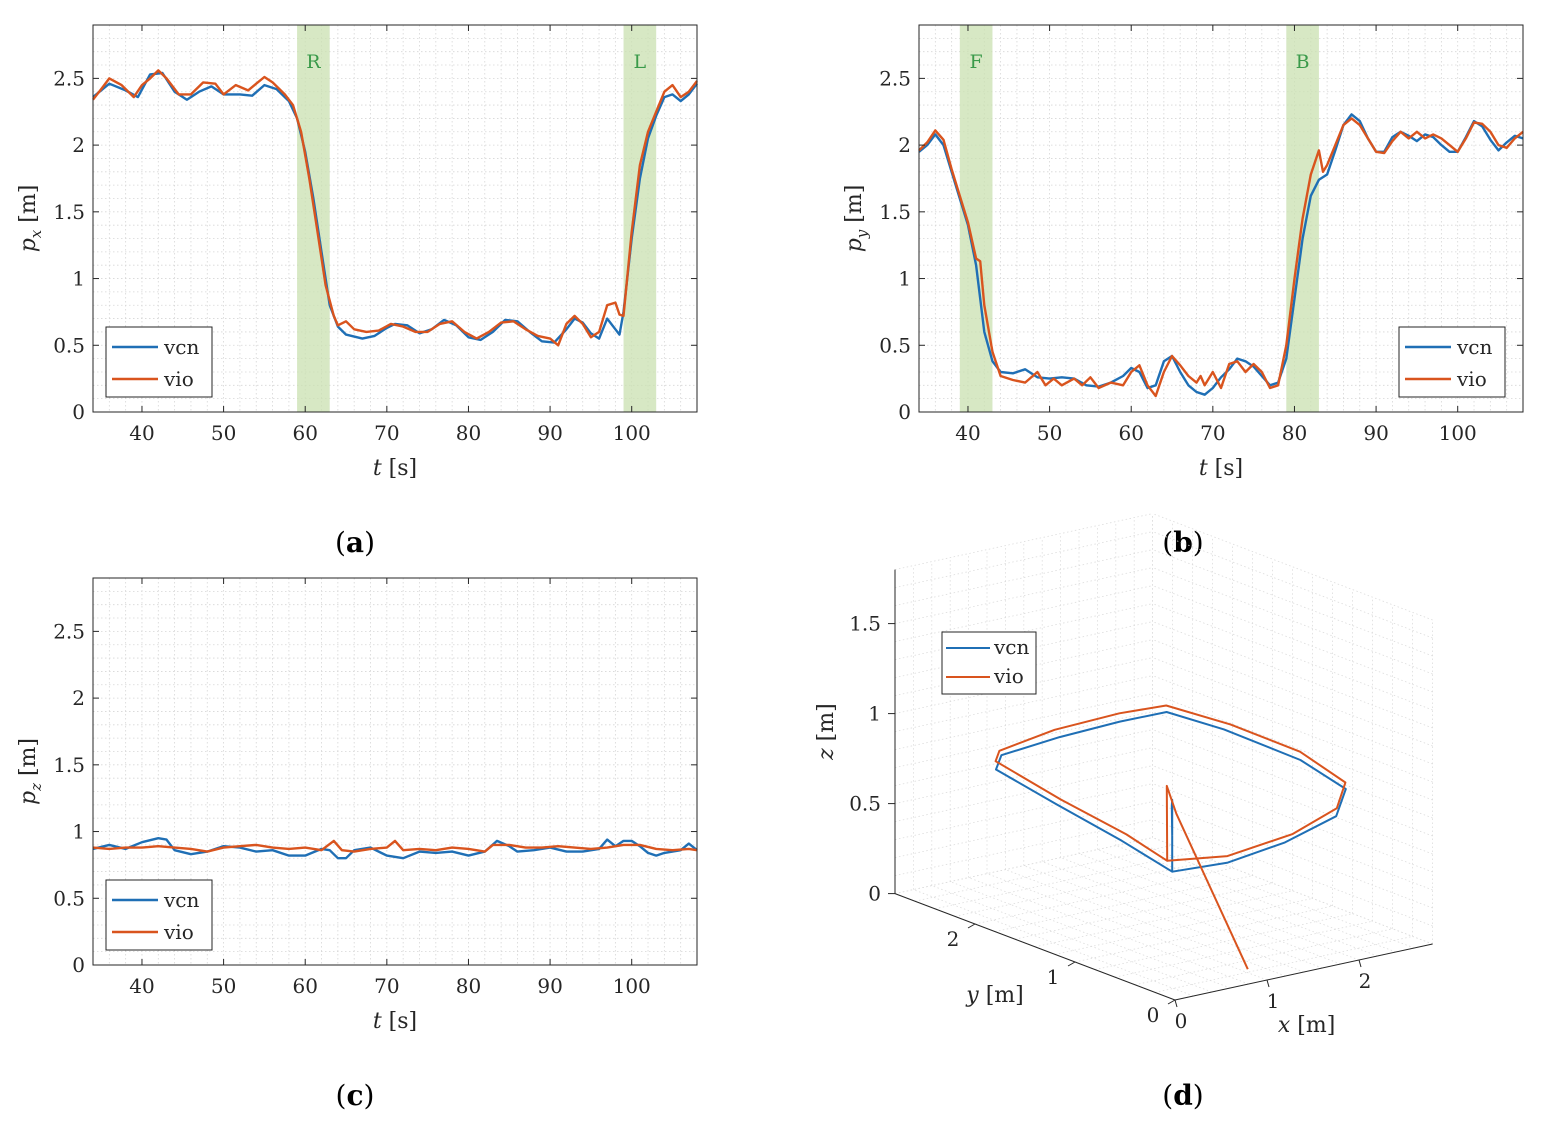  Describe the element at coordinates (313, 62) in the screenshot. I see `band-label-R: R` at that location.